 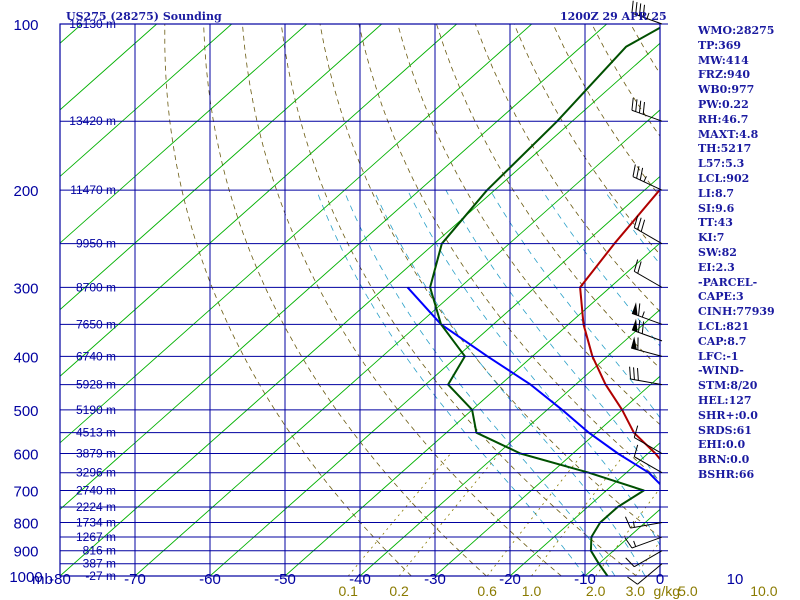 What do you see at coordinates (285, 579) in the screenshot?
I see `temperature-tick-label: -50` at bounding box center [285, 579].